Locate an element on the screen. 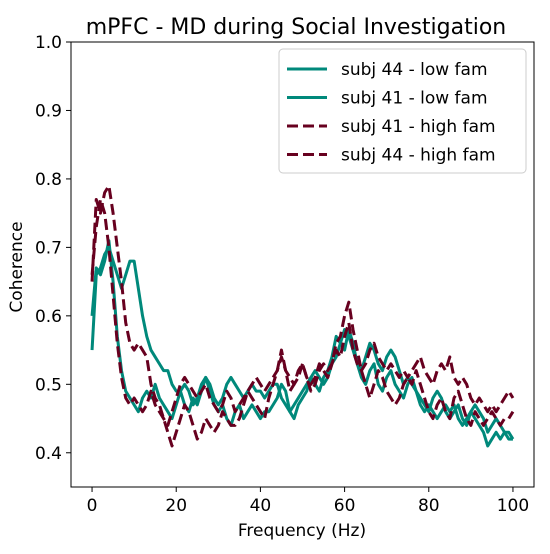 This screenshot has height=554, width=550. chart-title: mPFC - MD during Social Investigation is located at coordinates (296, 27).